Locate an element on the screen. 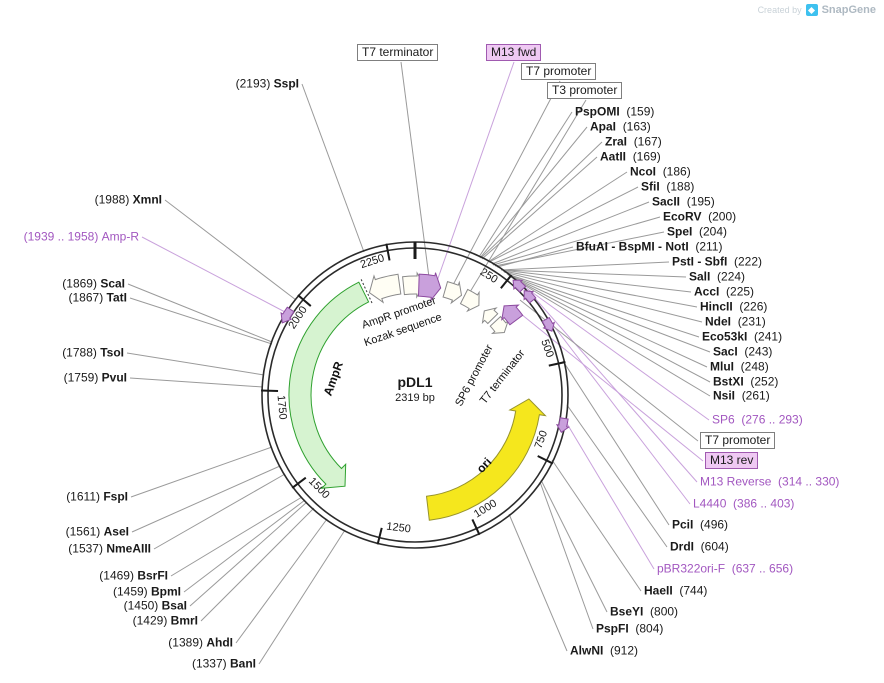 Image resolution: width=884 pixels, height=683 pixels. site-label-bfuai-bspmi-noti: BfuAI - BspMI - NotI (211) is located at coordinates (649, 247).